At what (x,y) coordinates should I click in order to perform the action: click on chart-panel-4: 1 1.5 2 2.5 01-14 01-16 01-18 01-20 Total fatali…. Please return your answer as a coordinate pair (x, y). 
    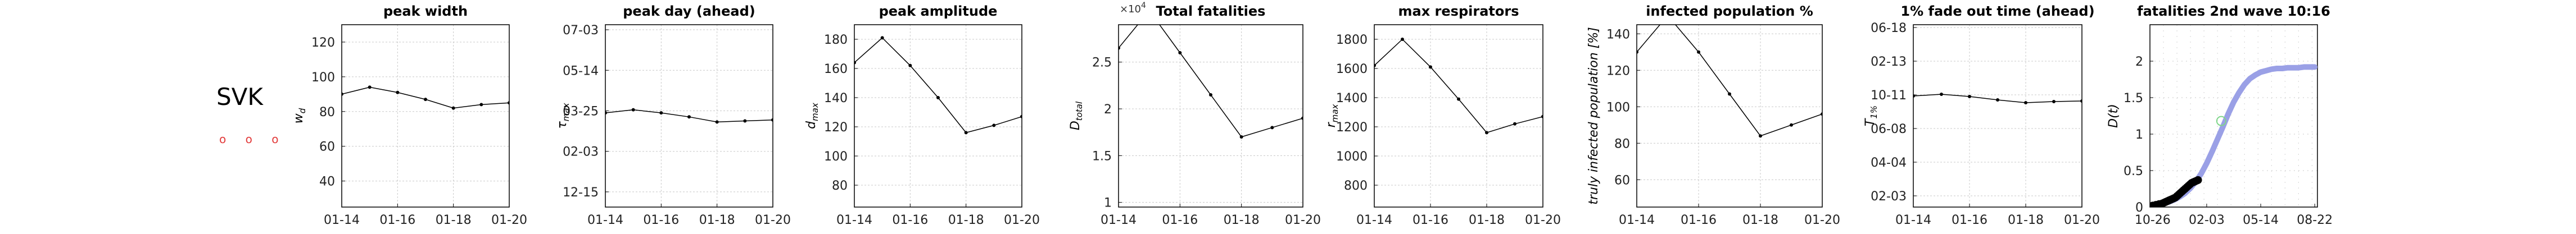
    Looking at the image, I should click on (1195, 114).